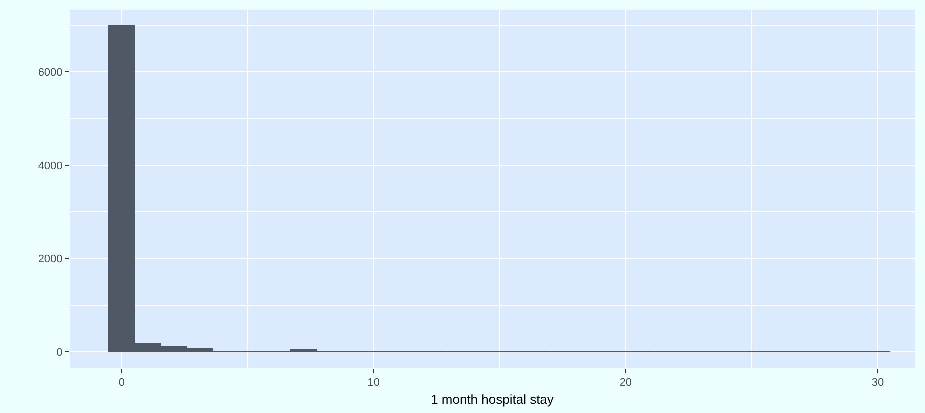  I want to click on x-axis-title: 1 month hospital stay, so click(492, 399).